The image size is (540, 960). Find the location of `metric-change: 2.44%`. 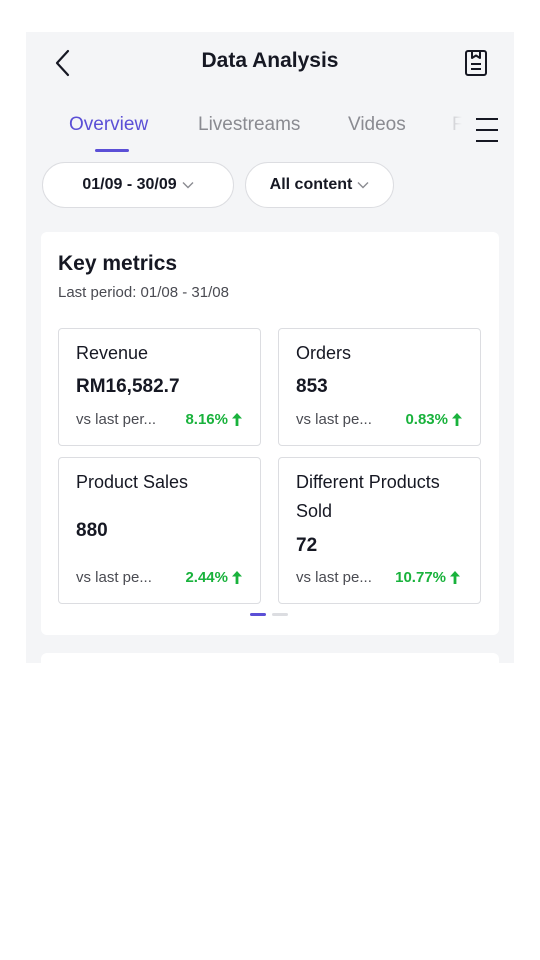

metric-change: 2.44% is located at coordinates (213, 577).